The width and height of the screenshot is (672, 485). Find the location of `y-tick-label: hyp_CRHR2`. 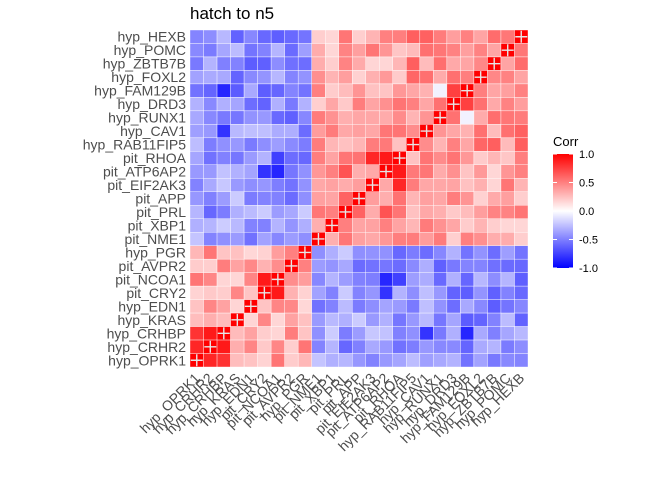

y-tick-label: hyp_CRHR2 is located at coordinates (146, 347).